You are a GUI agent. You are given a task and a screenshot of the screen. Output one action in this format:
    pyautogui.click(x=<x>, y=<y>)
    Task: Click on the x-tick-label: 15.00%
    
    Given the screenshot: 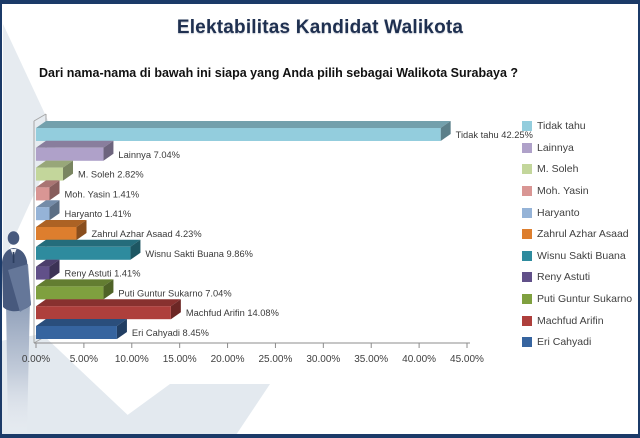 What is the action you would take?
    pyautogui.click(x=180, y=359)
    